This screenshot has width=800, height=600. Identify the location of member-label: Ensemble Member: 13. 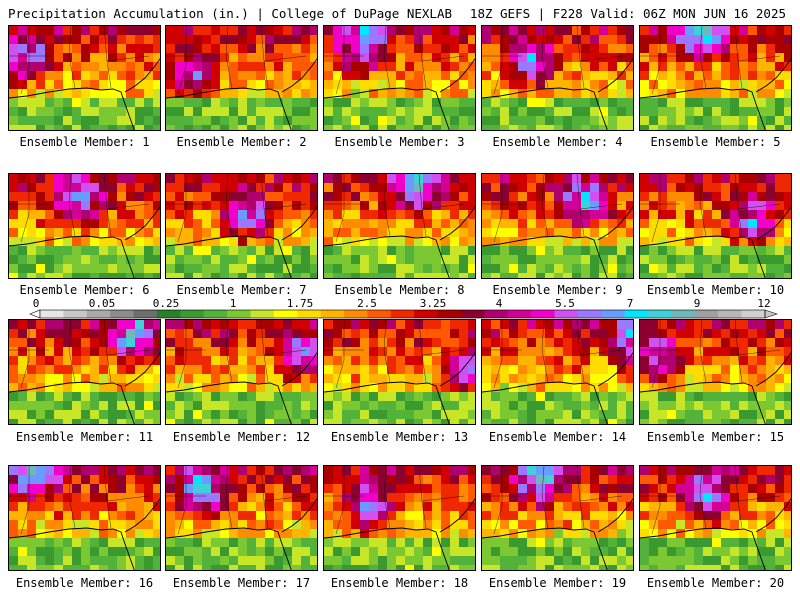
(399, 437).